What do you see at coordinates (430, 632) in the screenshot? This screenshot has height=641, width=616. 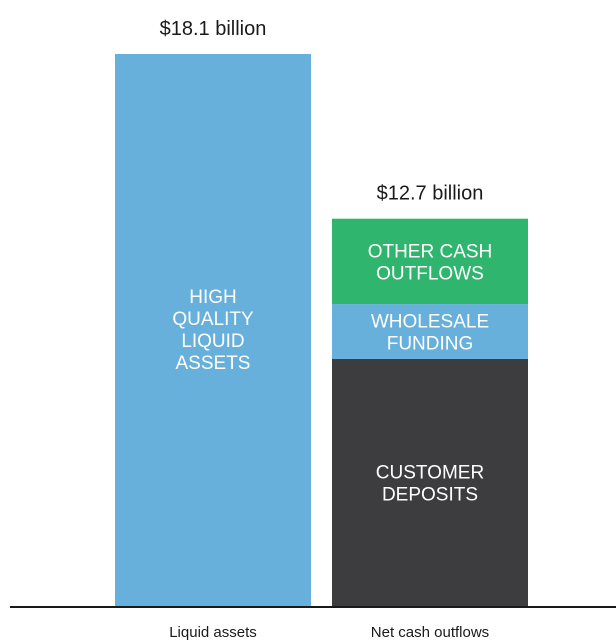 I see `category-label-1: Net cash outflows` at bounding box center [430, 632].